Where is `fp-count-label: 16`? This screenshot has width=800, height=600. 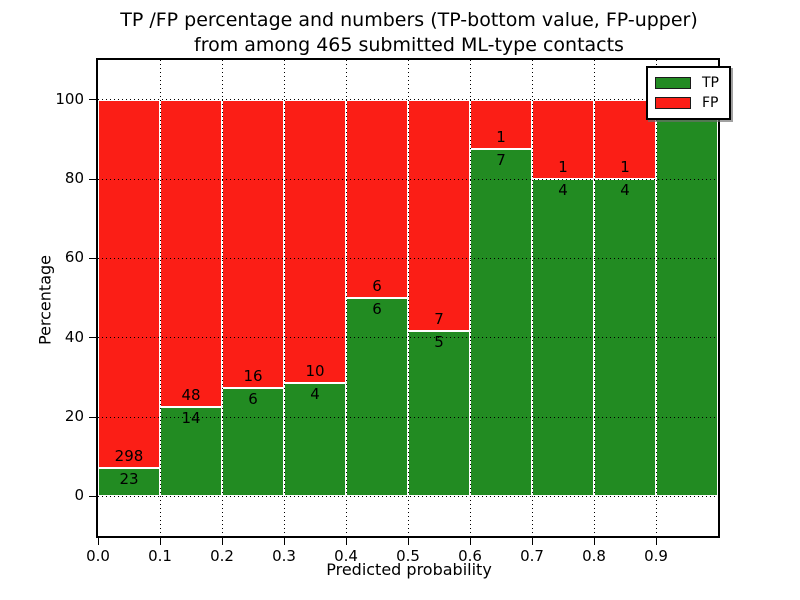 fp-count-label: 16 is located at coordinates (253, 376).